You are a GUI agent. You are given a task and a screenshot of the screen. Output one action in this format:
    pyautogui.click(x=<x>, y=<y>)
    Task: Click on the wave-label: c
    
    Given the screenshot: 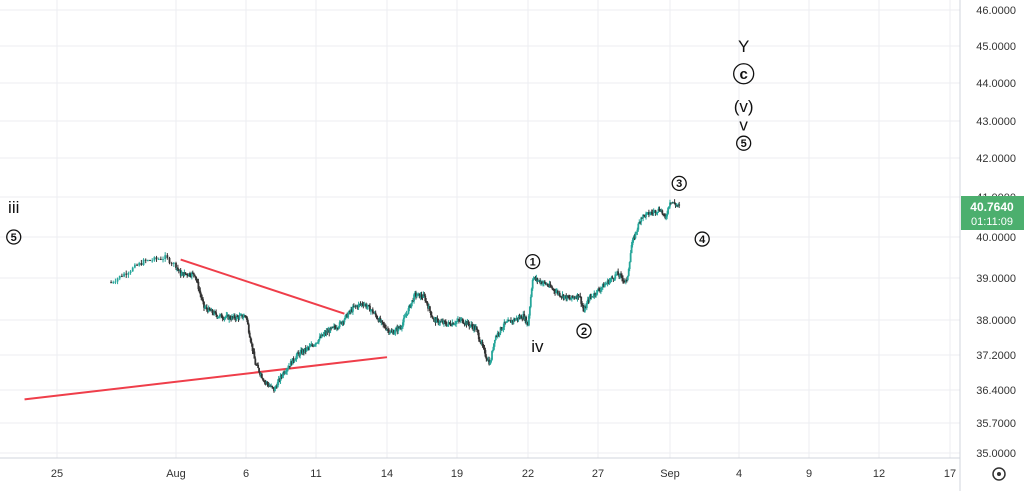 What is the action you would take?
    pyautogui.click(x=743, y=74)
    